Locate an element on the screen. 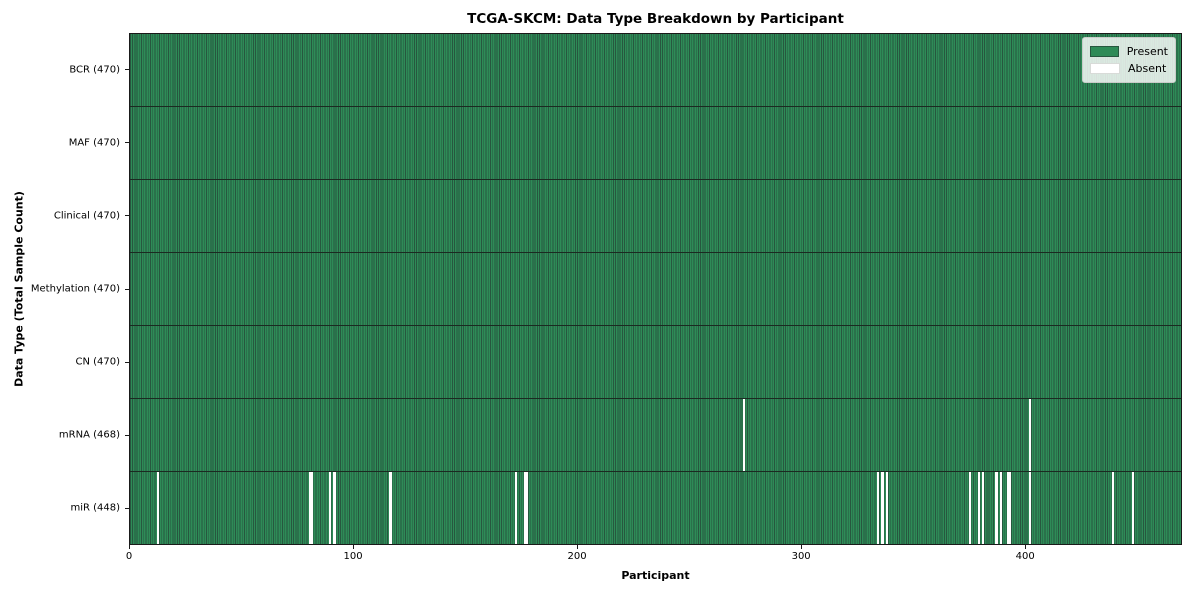 The image size is (1200, 600). heatmap-row-Methylation is located at coordinates (655, 289).